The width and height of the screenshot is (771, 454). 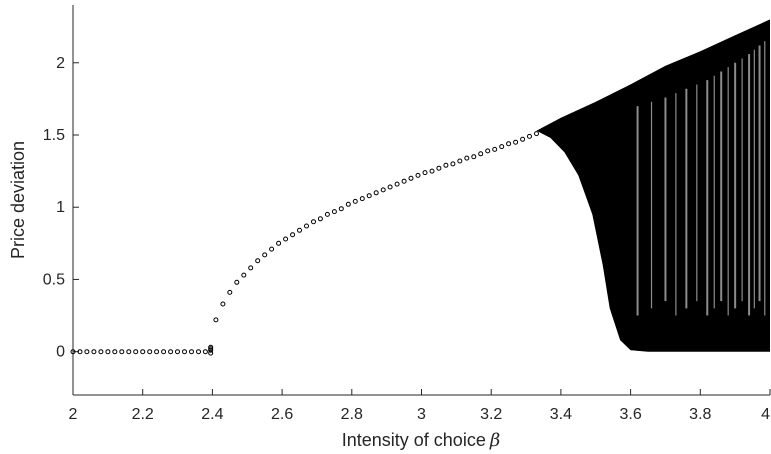 I want to click on y-tick-label: 0.5, so click(x=54, y=279).